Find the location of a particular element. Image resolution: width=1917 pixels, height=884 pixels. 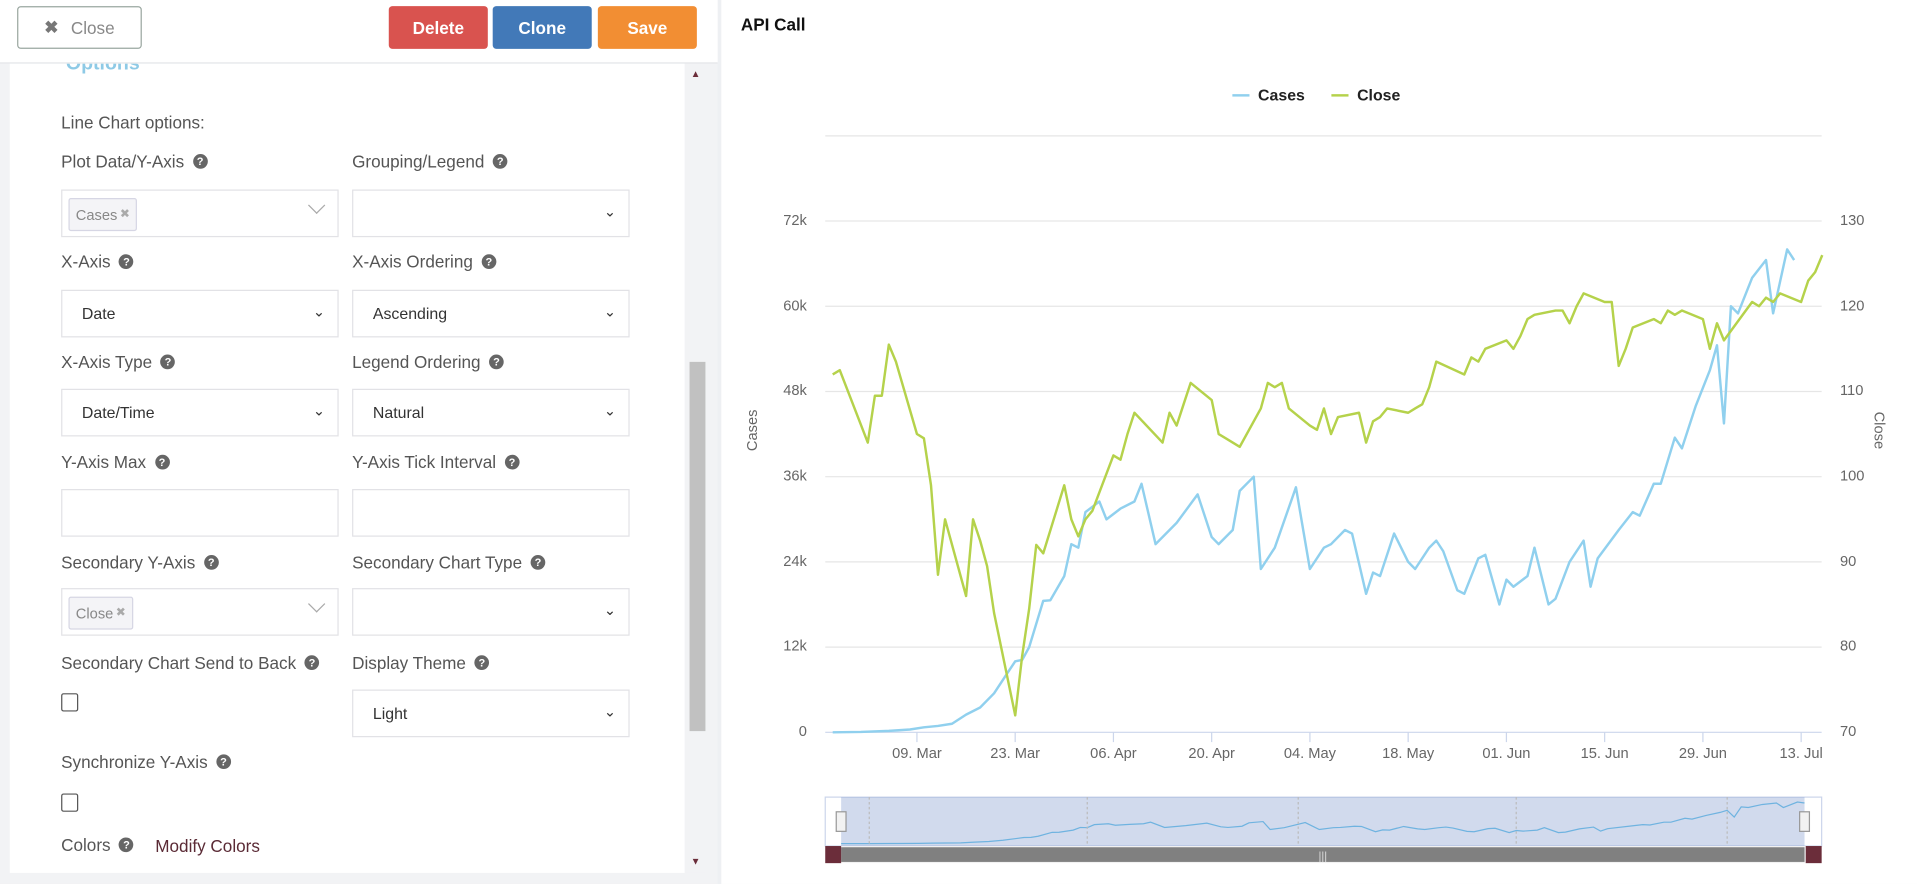

x-axis-ordering-label: X-Axis Ordering? is located at coordinates (424, 261).